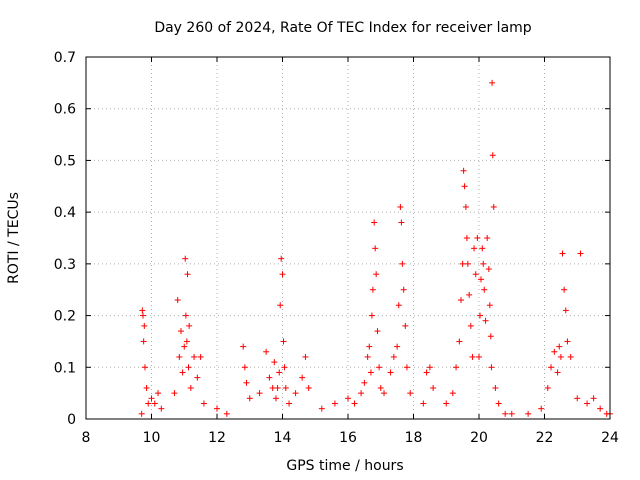 Image resolution: width=640 pixels, height=480 pixels. I want to click on x-tick-label: 14, so click(283, 438).